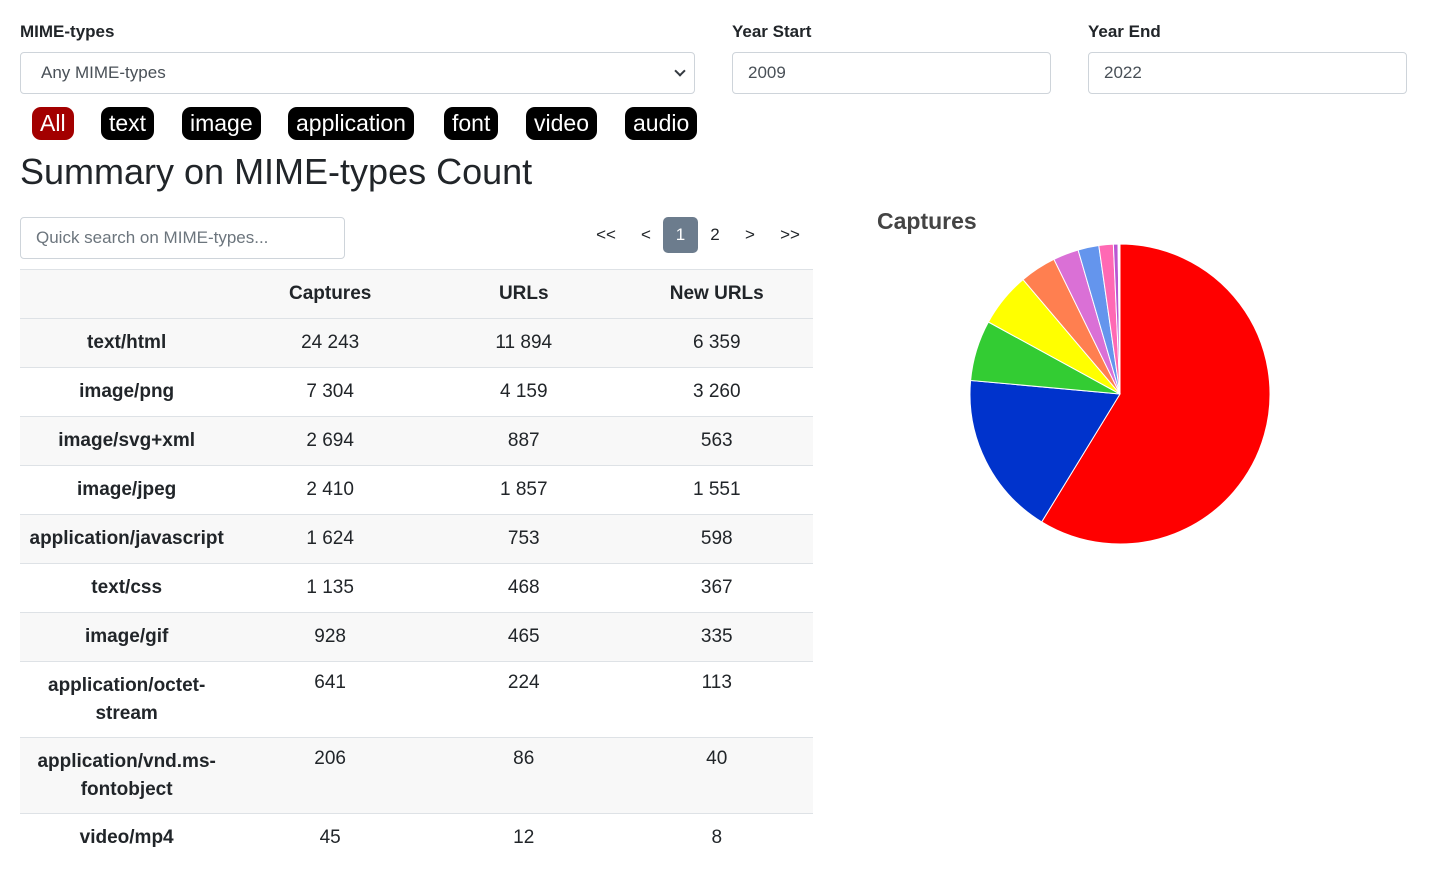 Image resolution: width=1430 pixels, height=879 pixels. Describe the element at coordinates (127, 490) in the screenshot. I see `mime-type-cell: image/jpeg` at that location.